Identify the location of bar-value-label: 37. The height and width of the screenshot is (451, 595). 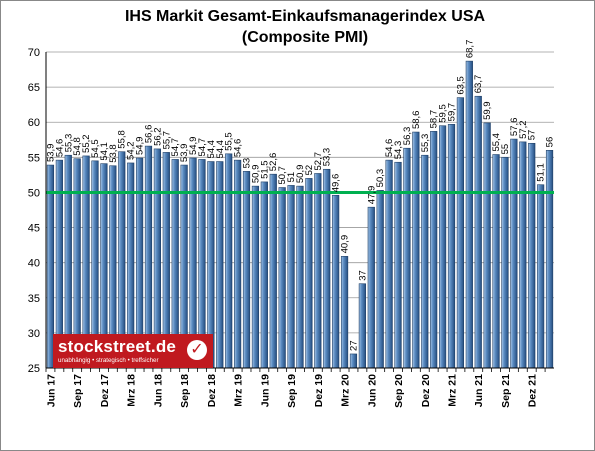
(362, 275).